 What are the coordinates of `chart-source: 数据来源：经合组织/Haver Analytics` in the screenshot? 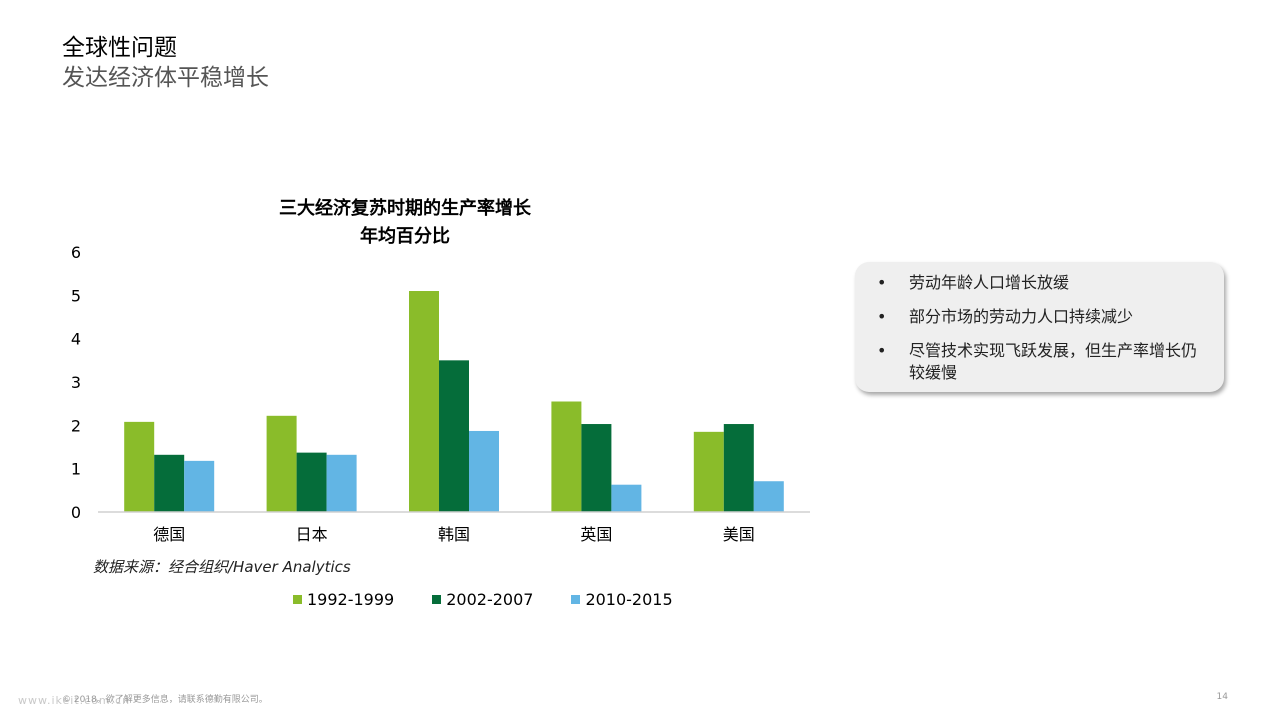 It's located at (222, 567).